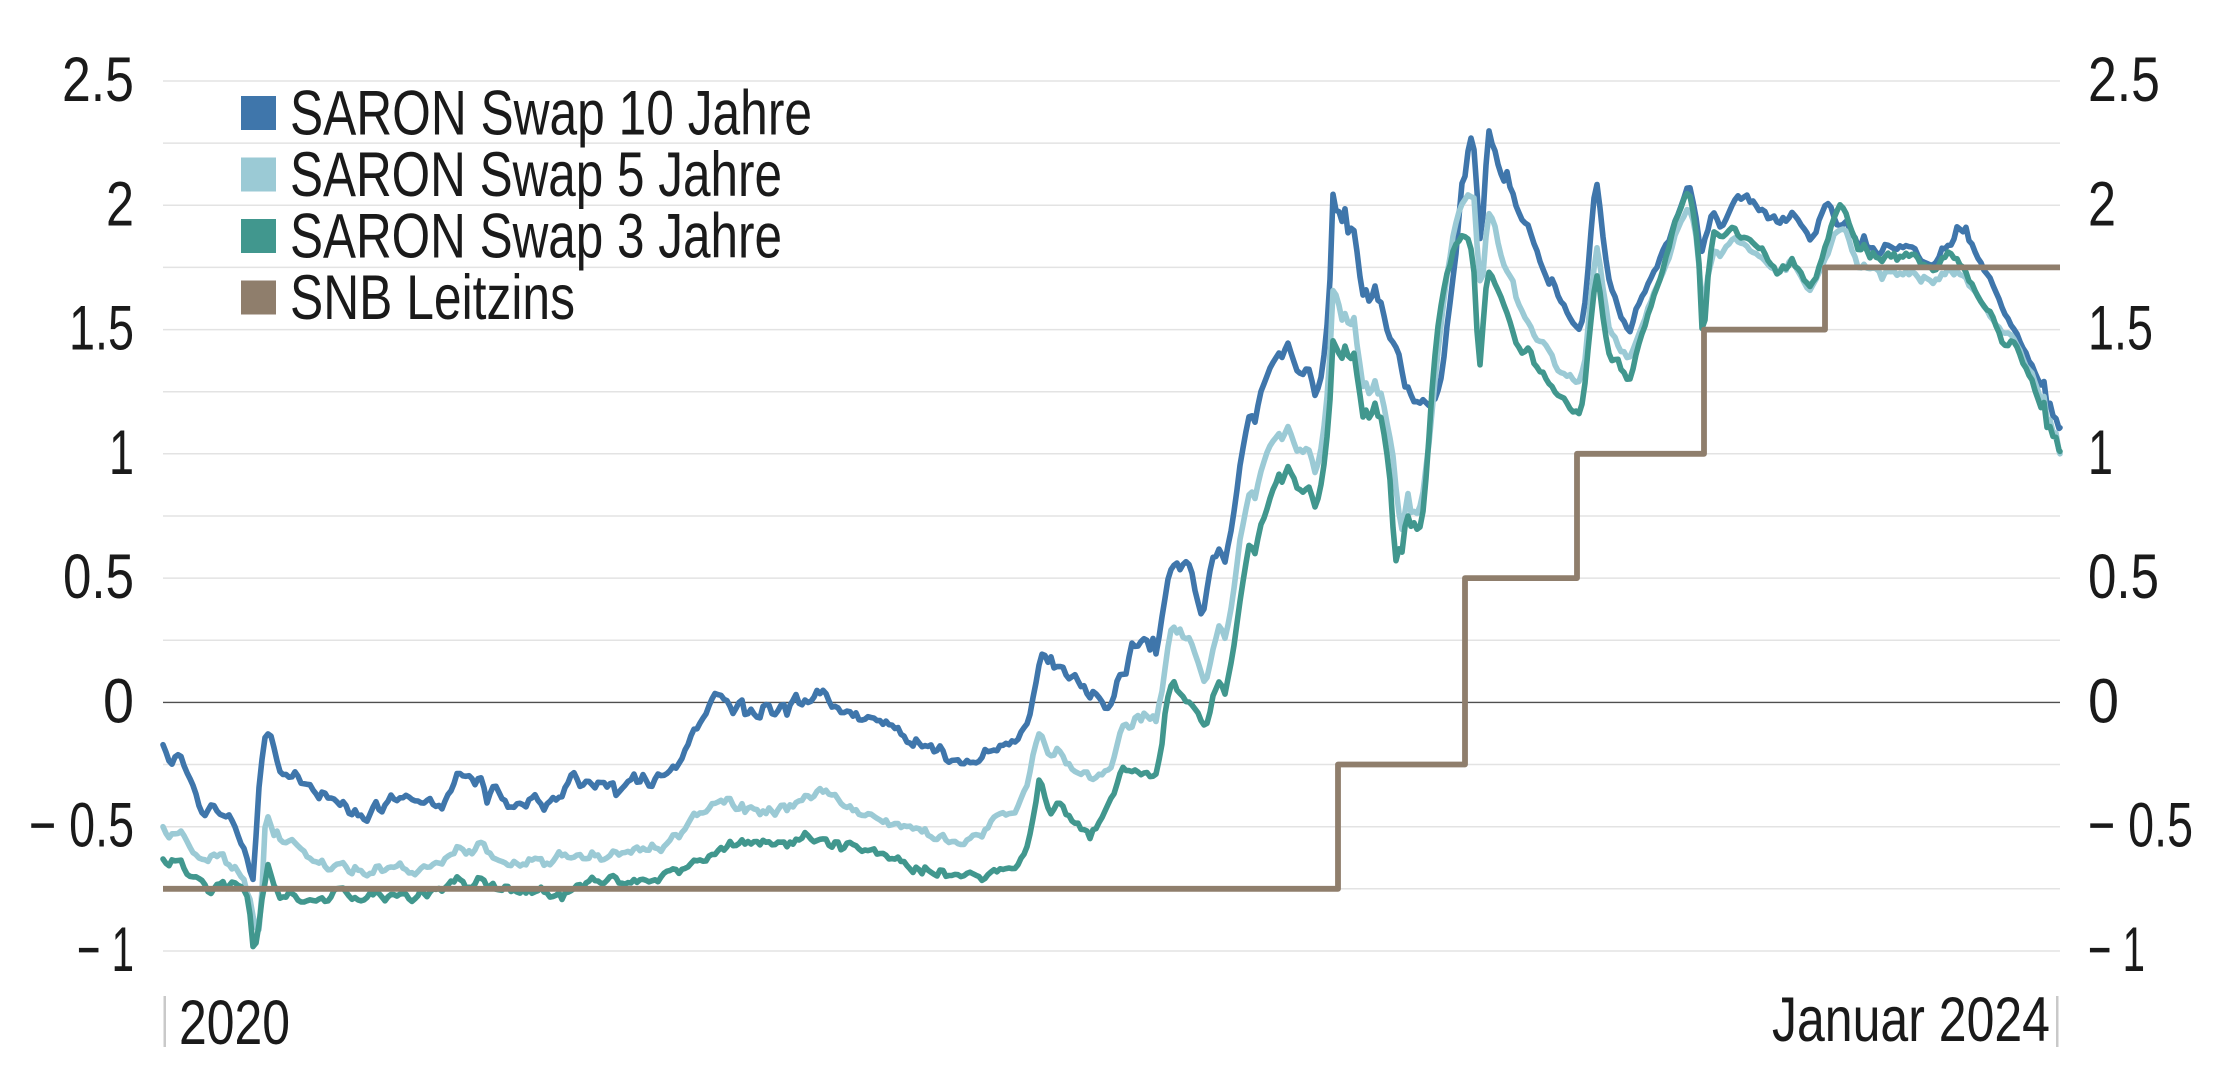  I want to click on svg-text: SARON Swap 3 Jahre, so click(536, 237).